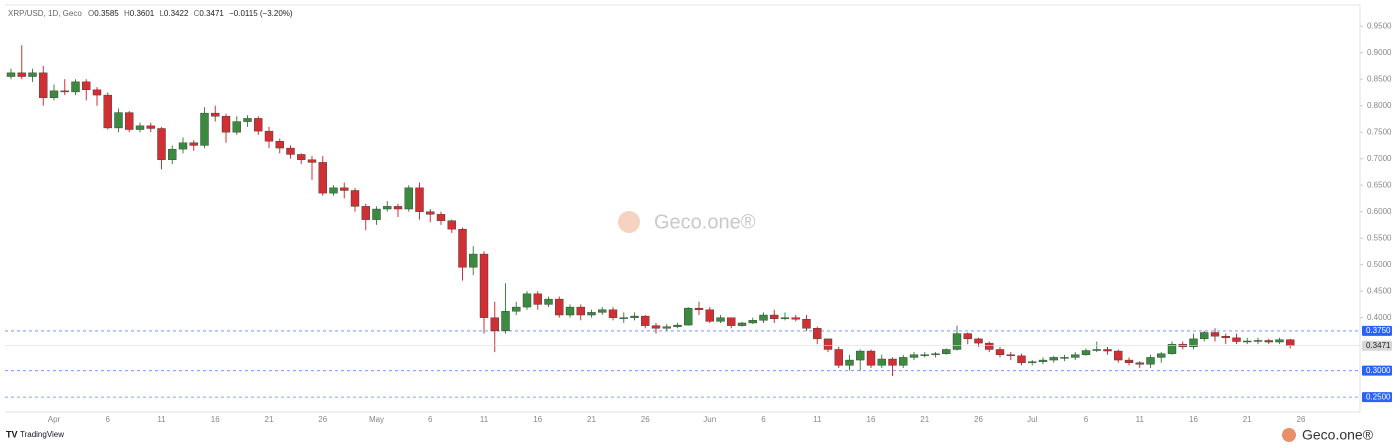  Describe the element at coordinates (1379, 105) in the screenshot. I see `y-tick-label: 0.8000` at that location.